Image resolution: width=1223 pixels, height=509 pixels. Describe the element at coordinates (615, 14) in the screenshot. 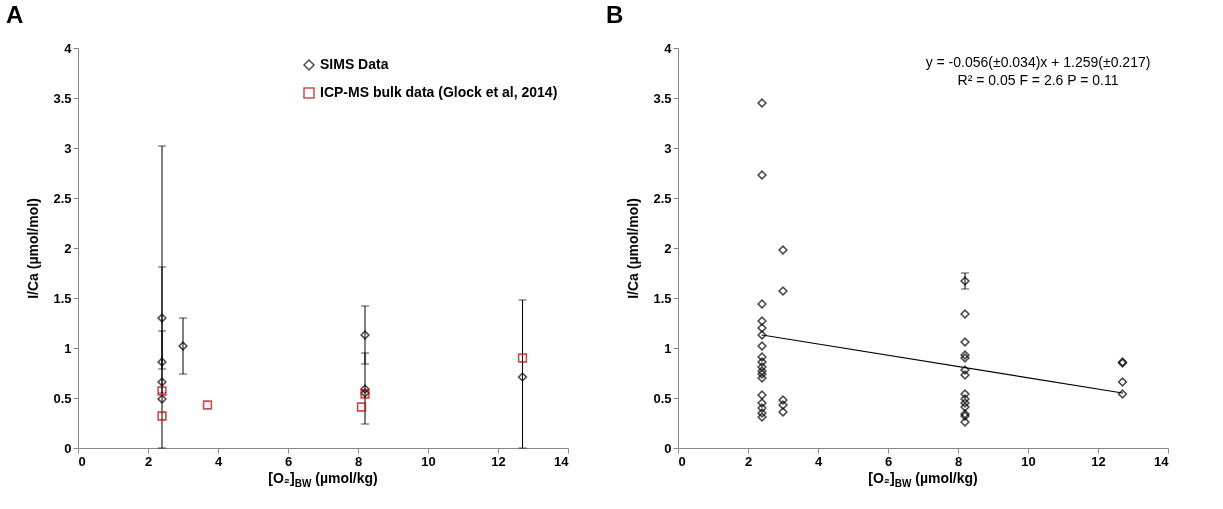

I see `chart-title: B` at that location.